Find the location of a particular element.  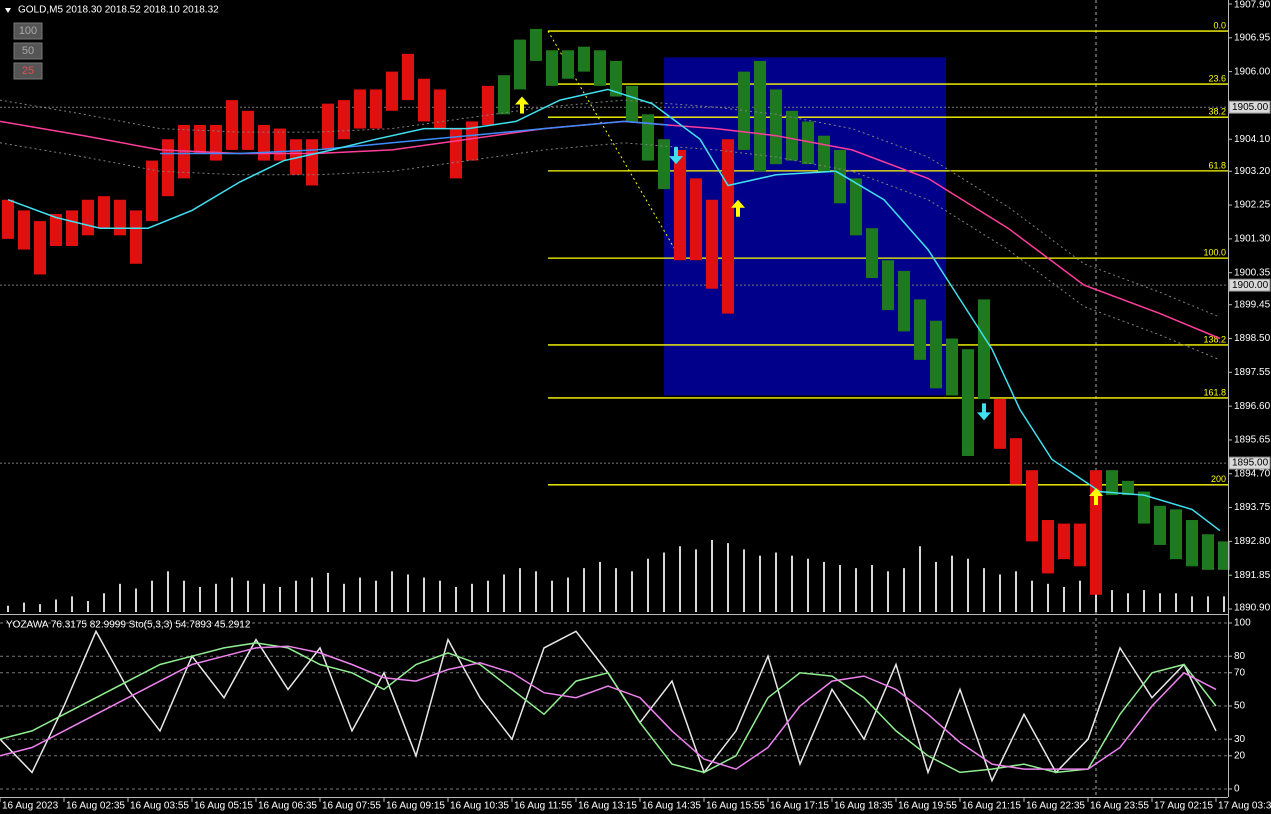

x-tick-label: 16 Aug 07:55 is located at coordinates (351, 806).